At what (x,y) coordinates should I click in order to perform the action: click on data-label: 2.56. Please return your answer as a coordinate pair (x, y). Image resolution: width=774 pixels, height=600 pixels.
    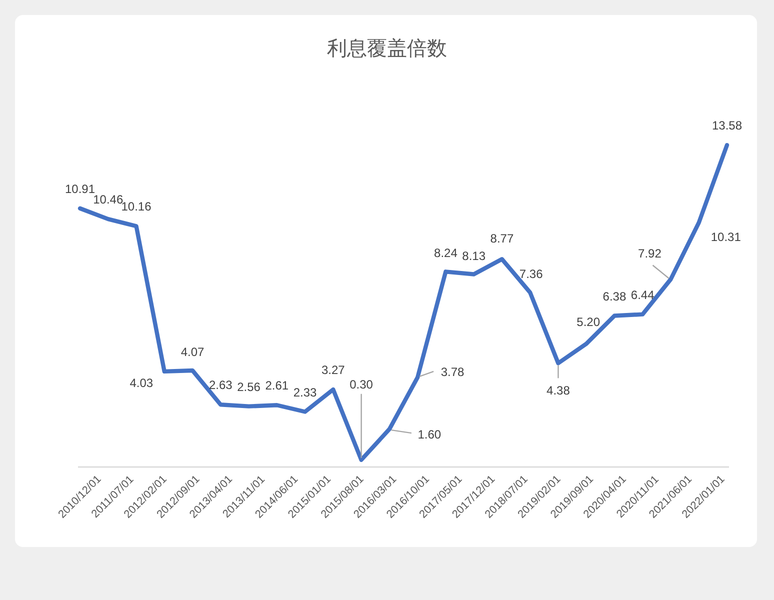
    Looking at the image, I should click on (248, 387).